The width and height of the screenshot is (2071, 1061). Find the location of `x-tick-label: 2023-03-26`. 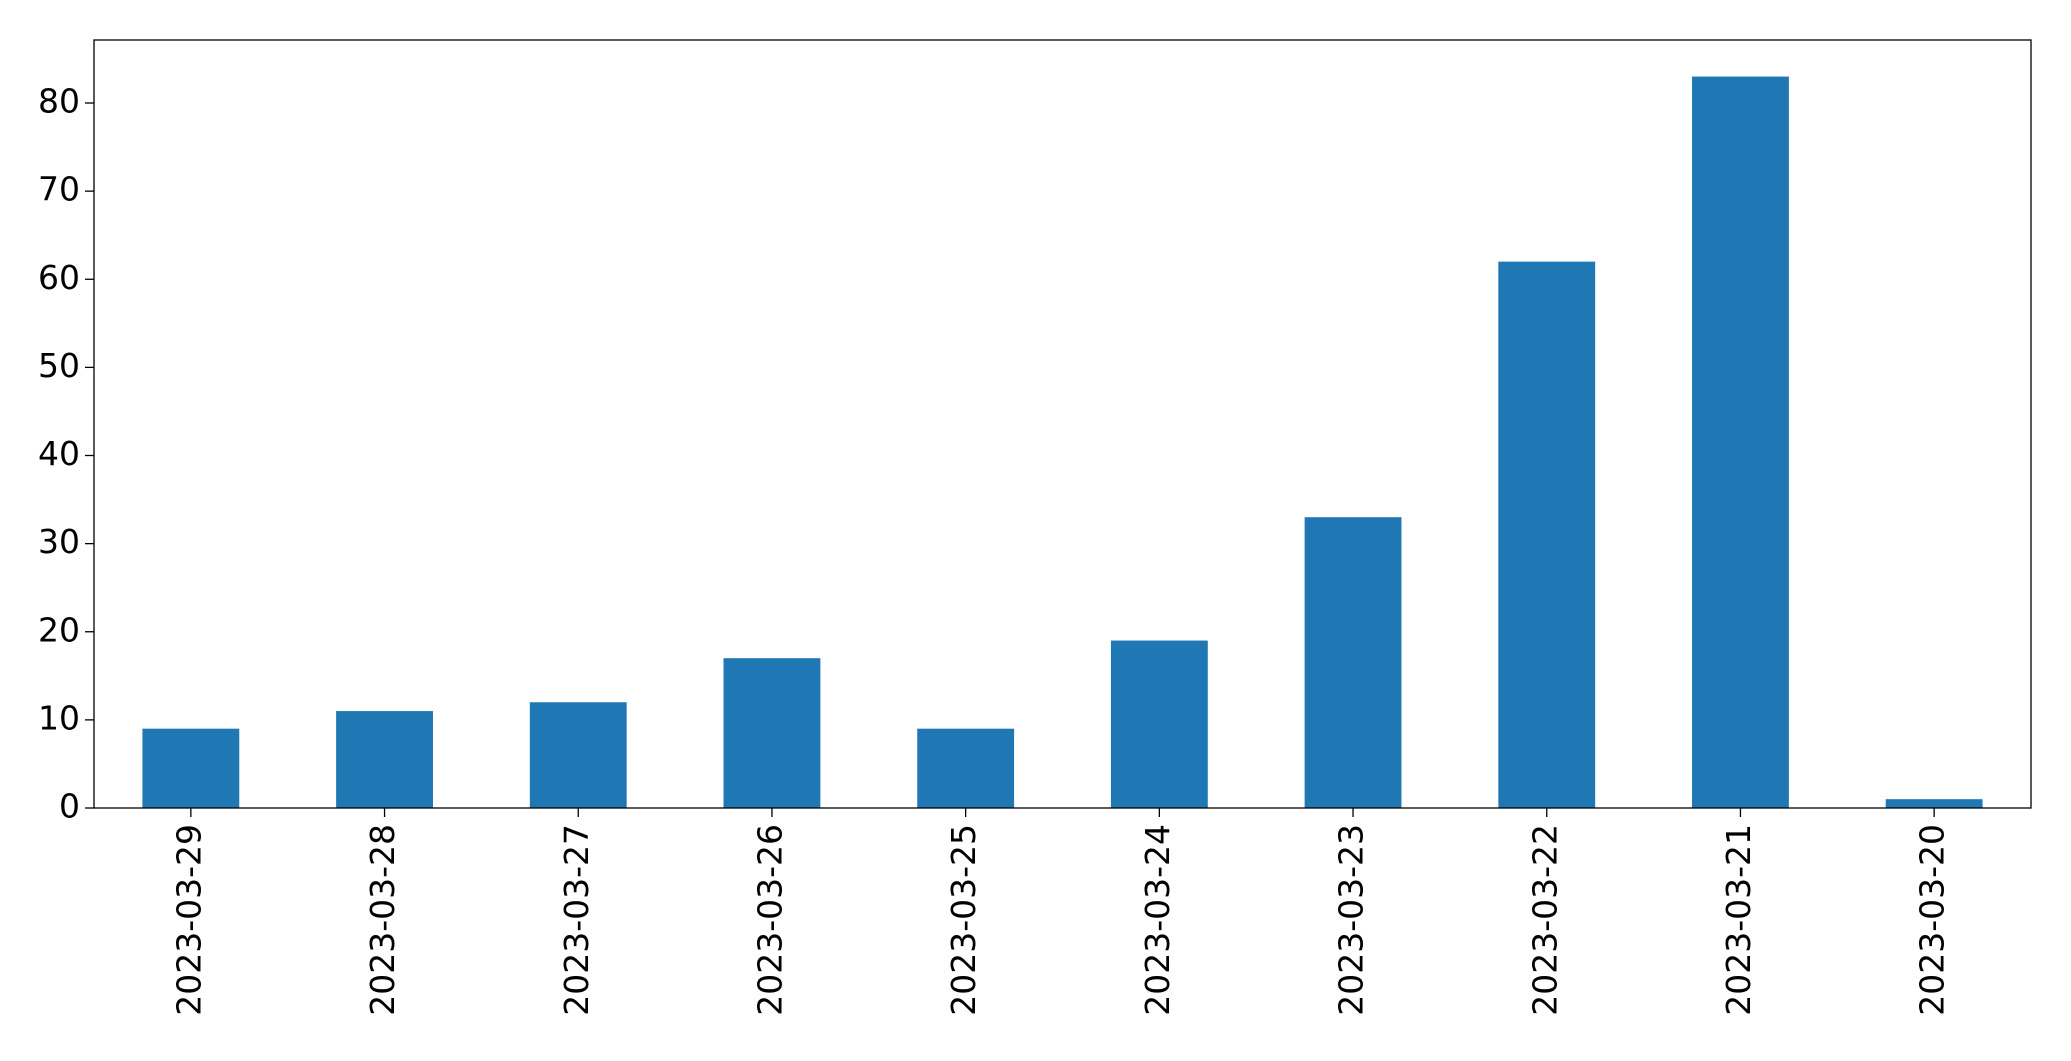

x-tick-label: 2023-03-26 is located at coordinates (769, 920).